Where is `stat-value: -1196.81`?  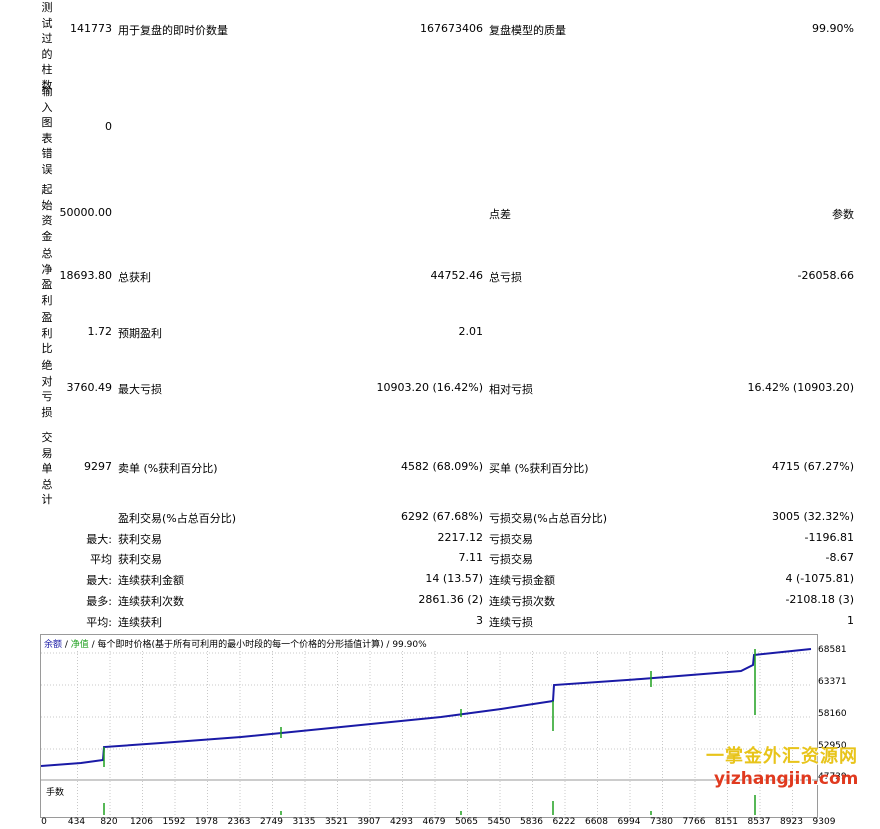
stat-value: -1196.81 is located at coordinates (829, 537).